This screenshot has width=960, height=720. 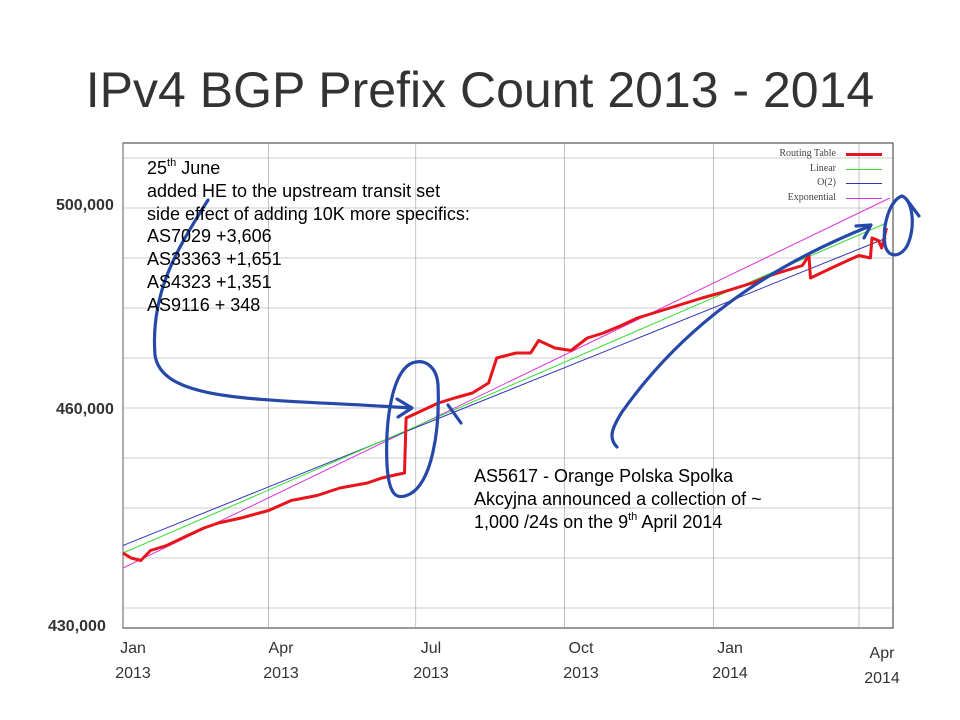 I want to click on arrow-june-curve, so click(x=282, y=304).